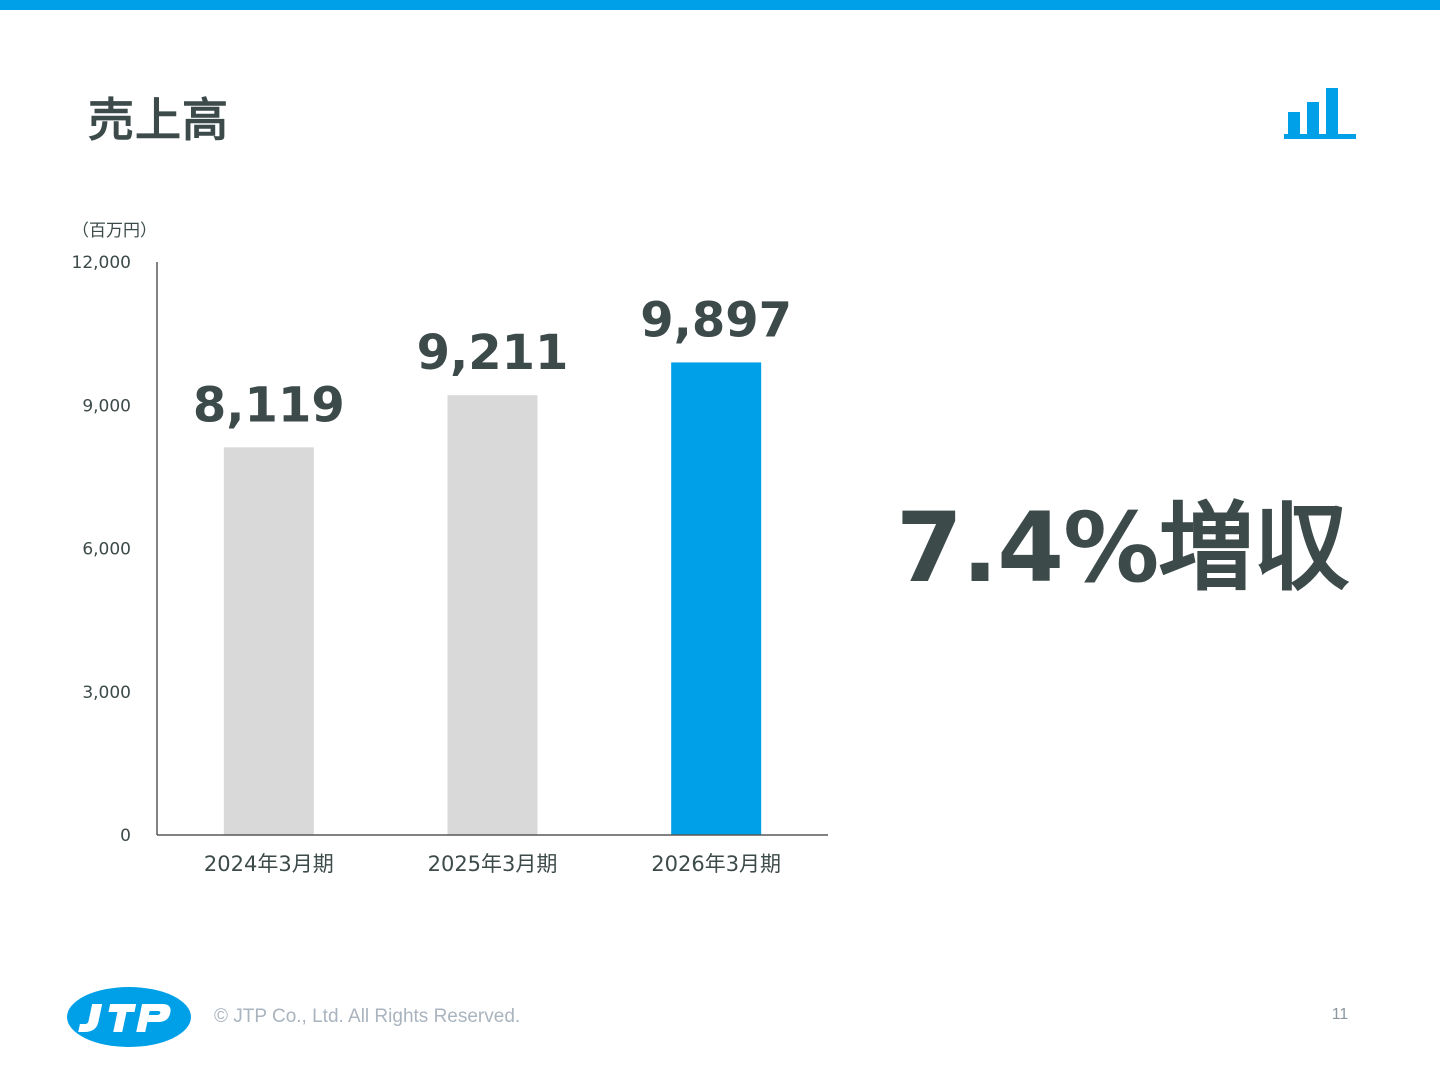 This screenshot has height=1080, width=1440. What do you see at coordinates (129, 1017) in the screenshot?
I see `jtp-logo` at bounding box center [129, 1017].